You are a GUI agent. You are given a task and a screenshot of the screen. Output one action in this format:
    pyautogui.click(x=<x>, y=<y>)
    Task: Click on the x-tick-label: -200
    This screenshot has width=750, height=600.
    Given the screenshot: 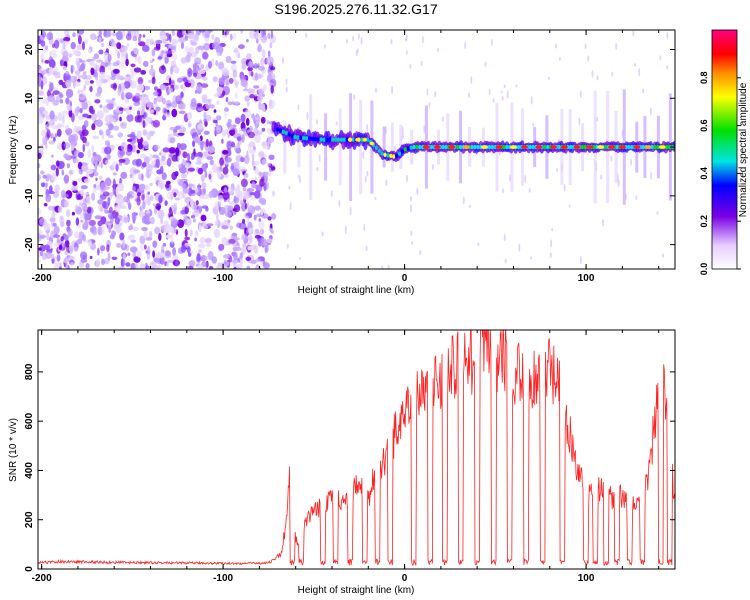 What is the action you would take?
    pyautogui.click(x=42, y=578)
    